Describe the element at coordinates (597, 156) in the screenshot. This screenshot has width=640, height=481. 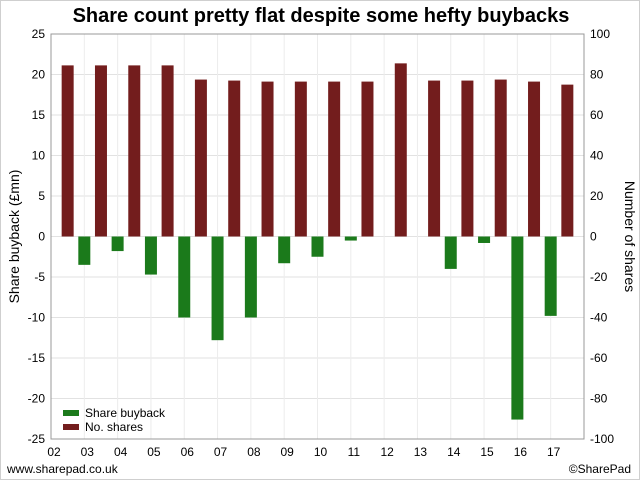
I see `y-right-tick-label: 40` at that location.